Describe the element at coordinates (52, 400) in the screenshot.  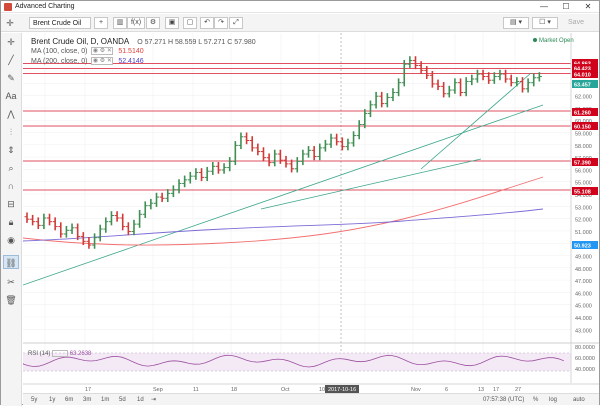
I see `tf-1y: 1y` at that location.